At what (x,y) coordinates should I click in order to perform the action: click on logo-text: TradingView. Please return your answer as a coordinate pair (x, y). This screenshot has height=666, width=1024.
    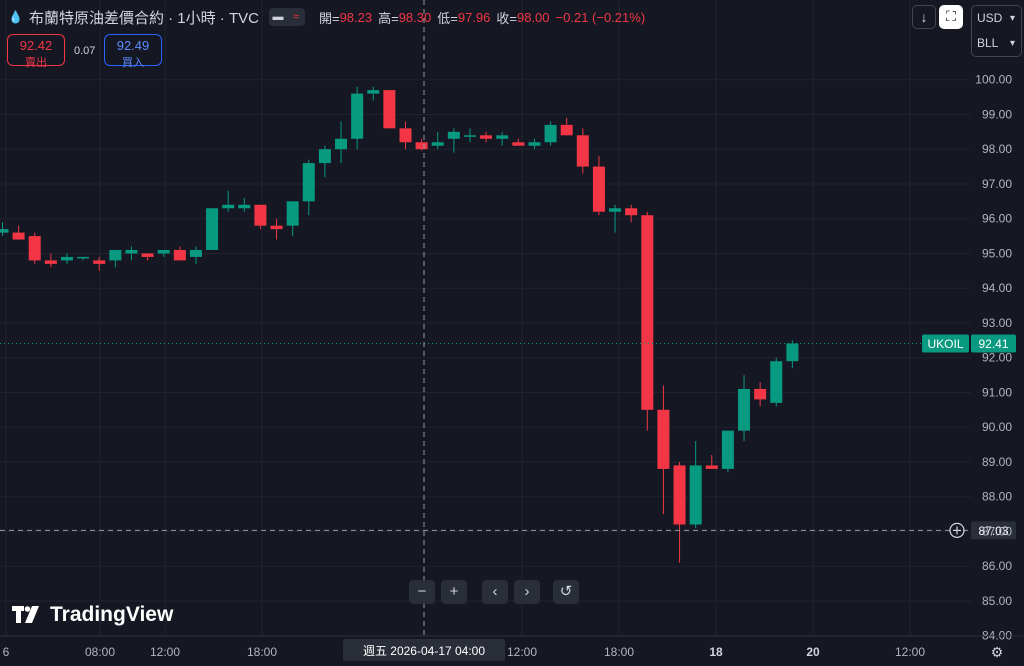
    Looking at the image, I should click on (112, 614).